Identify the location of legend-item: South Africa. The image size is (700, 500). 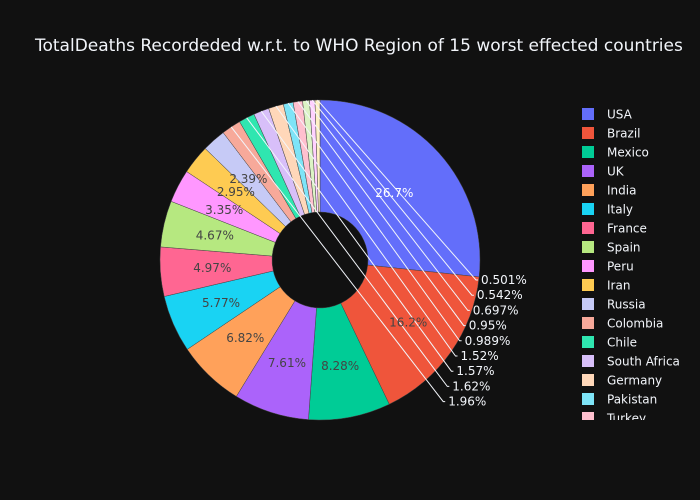
(631, 362).